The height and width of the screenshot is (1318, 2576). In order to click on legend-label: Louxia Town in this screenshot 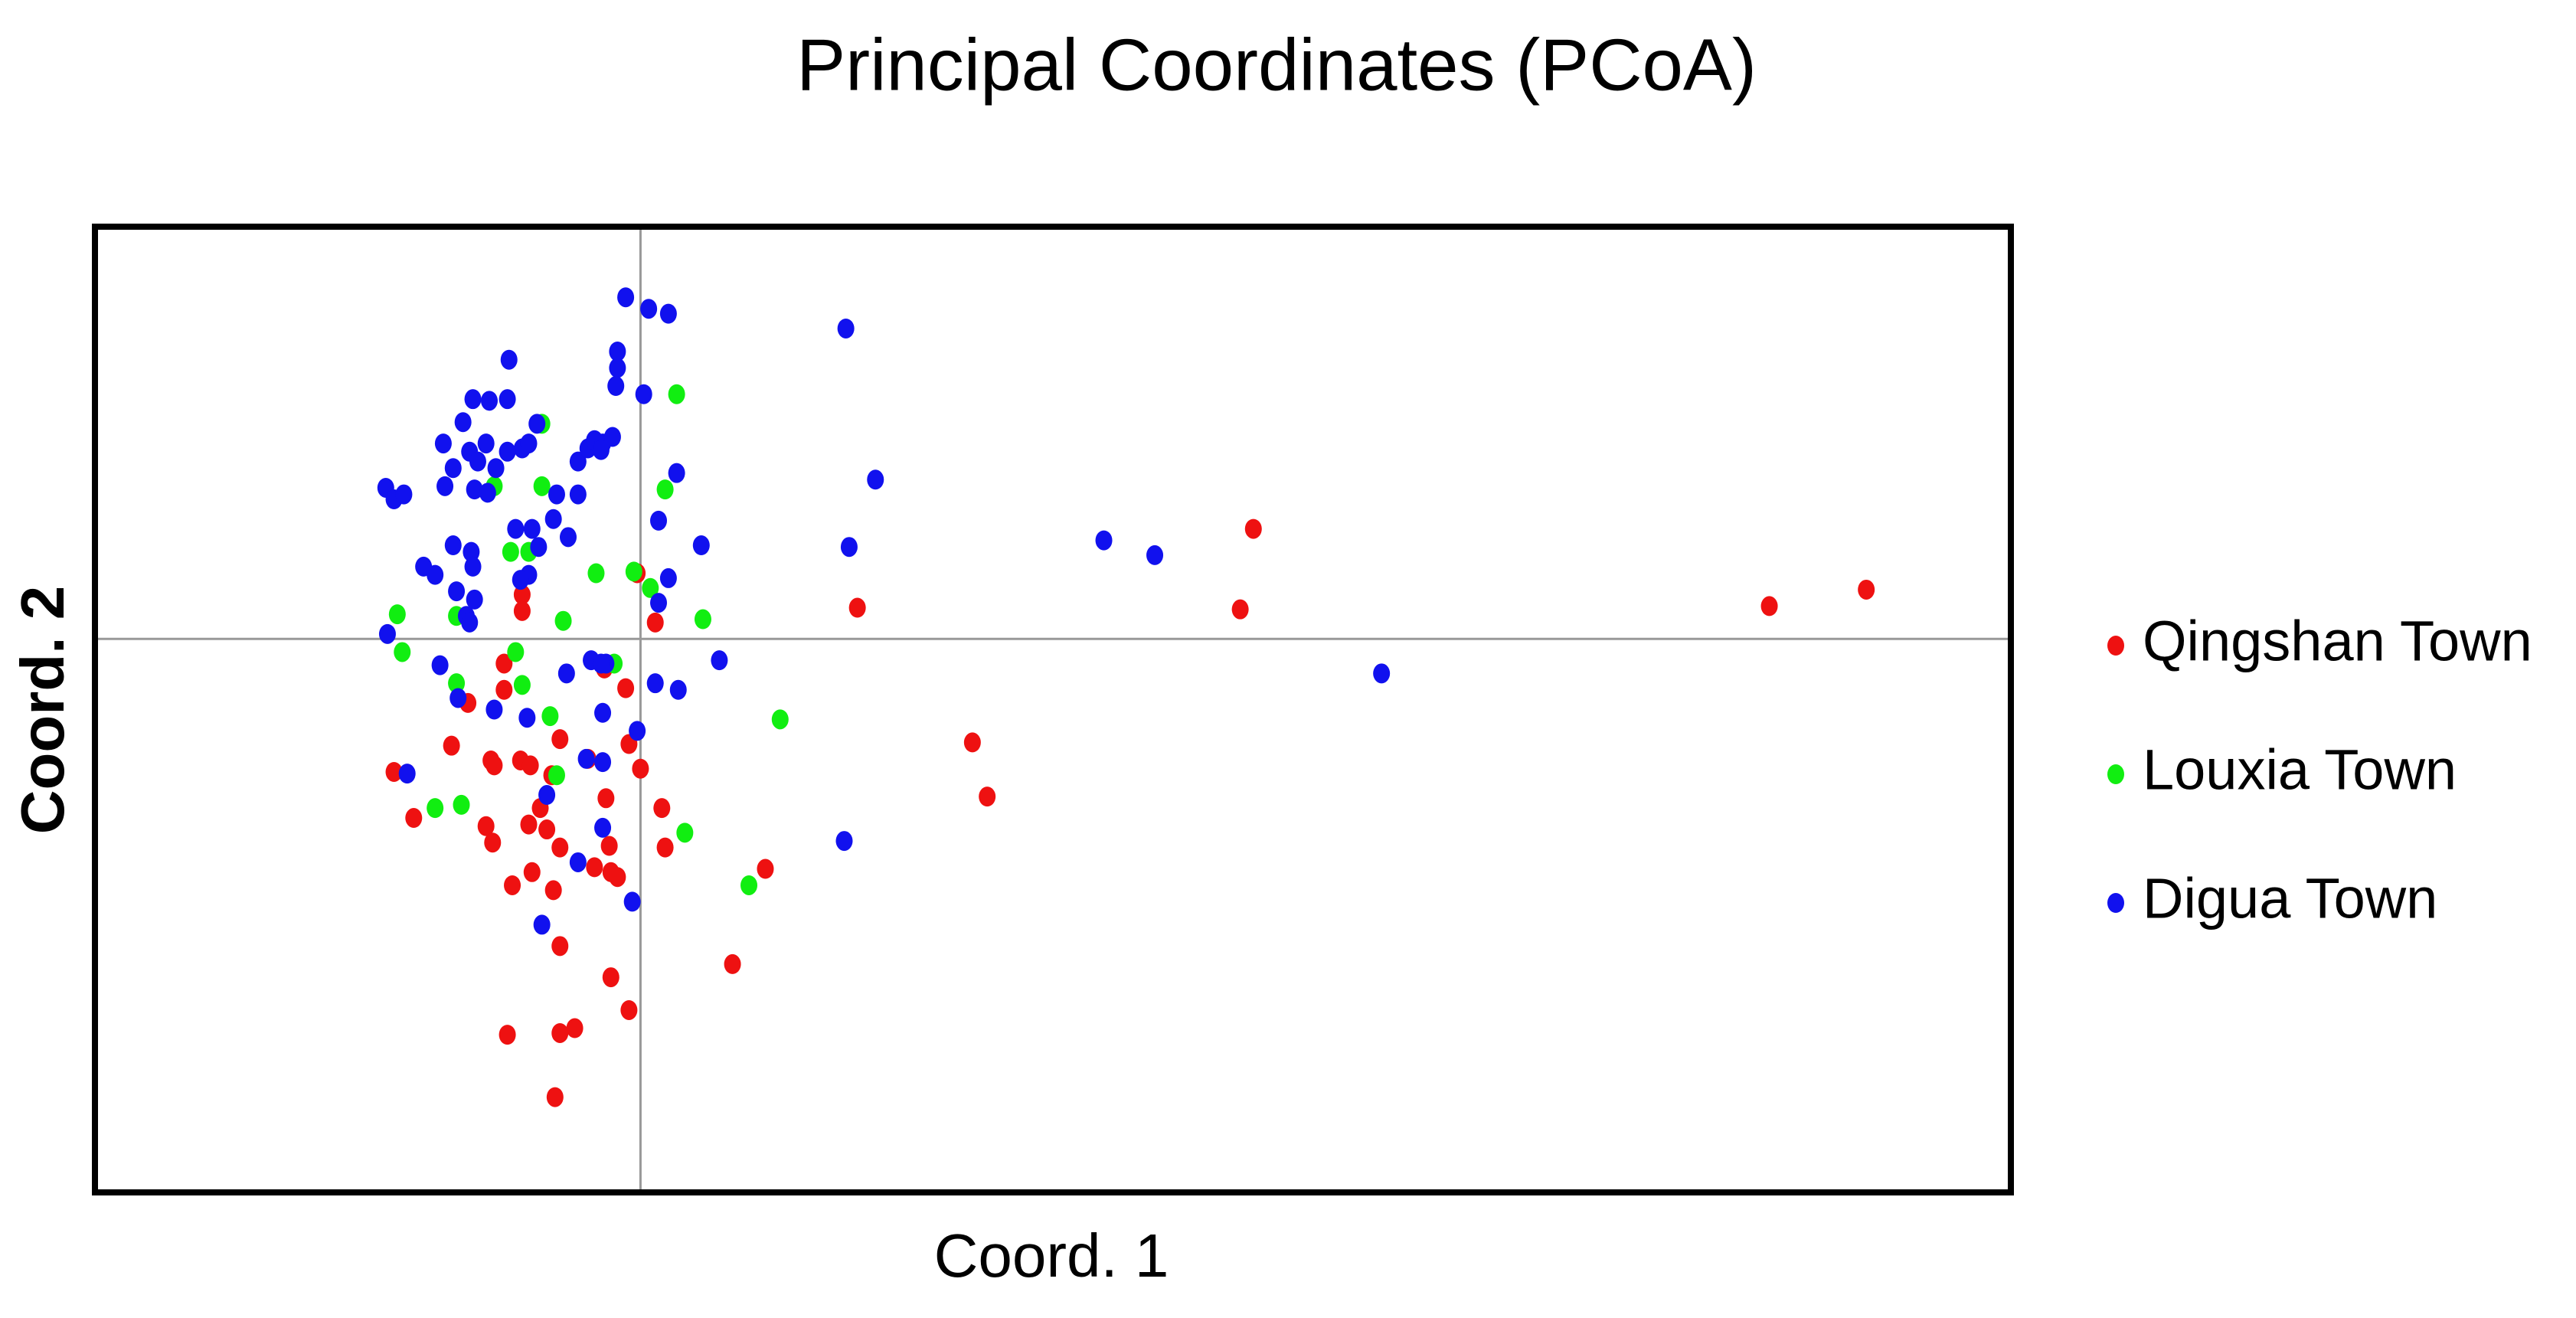, I will do `click(2300, 770)`.